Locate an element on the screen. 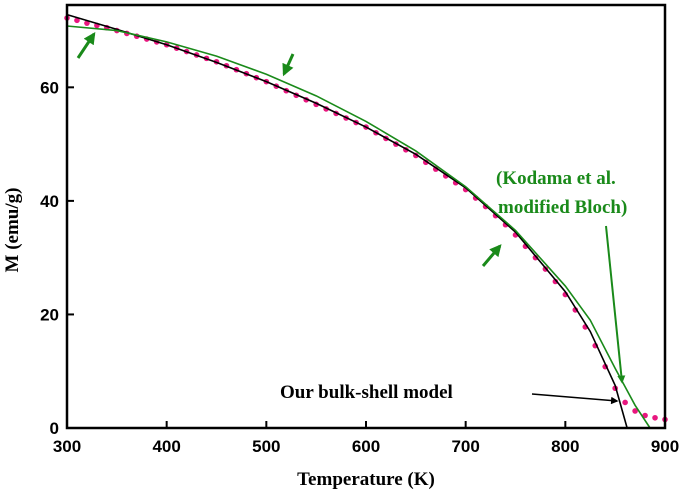 The height and width of the screenshot is (494, 685). x-tick-label: 600 is located at coordinates (366, 446).